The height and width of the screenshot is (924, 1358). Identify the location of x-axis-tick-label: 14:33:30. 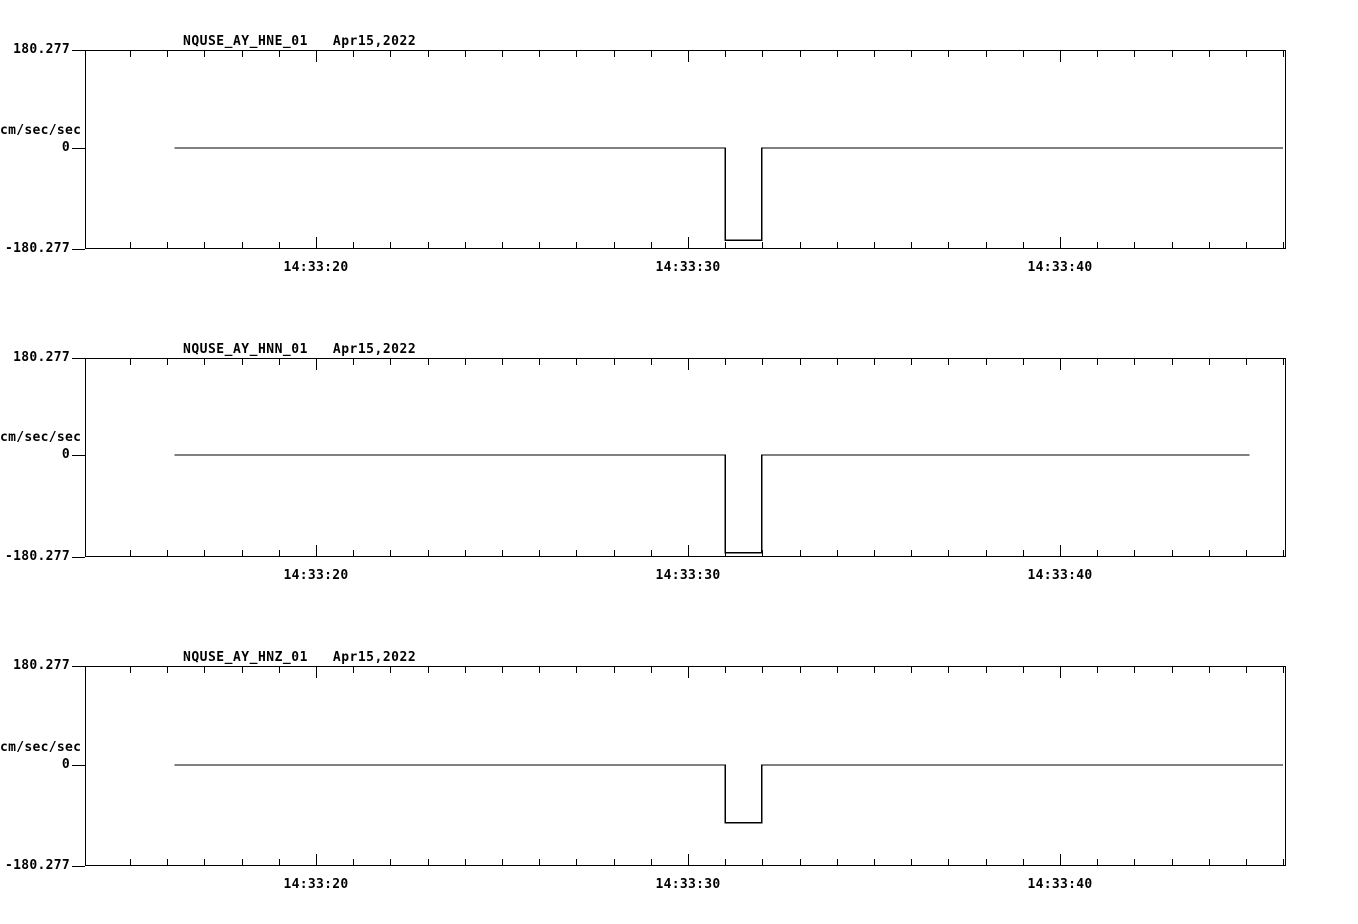
(688, 575).